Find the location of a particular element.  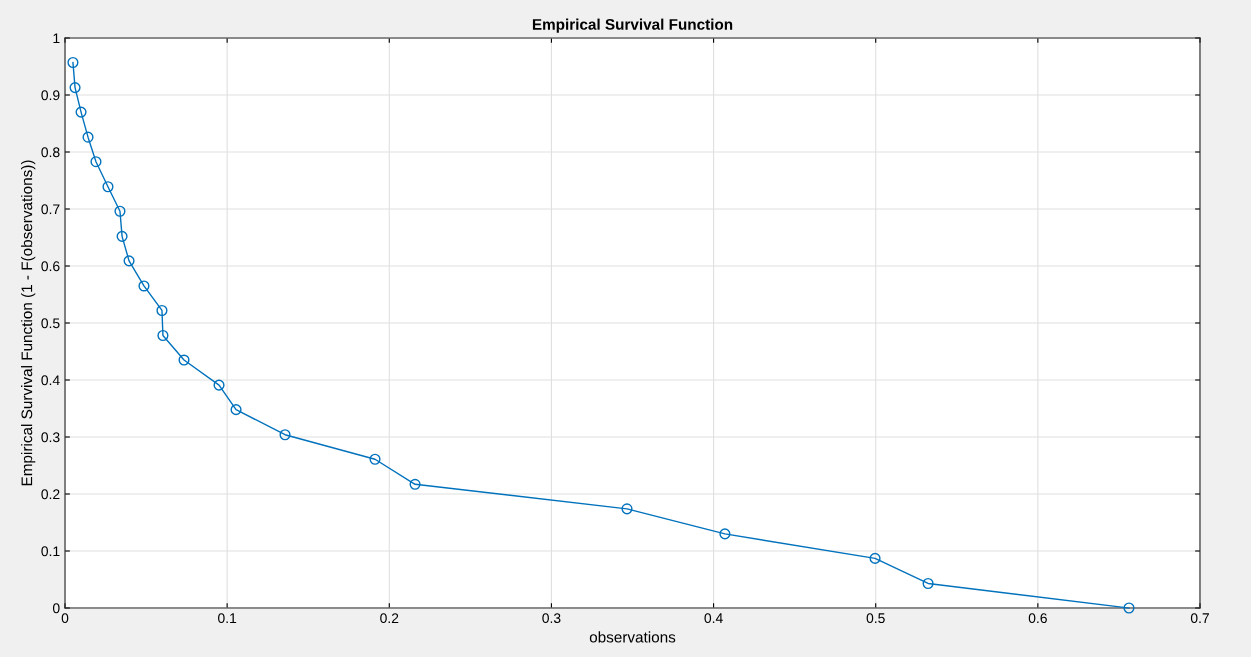

y-tick-label: 0.9 is located at coordinates (50, 95).